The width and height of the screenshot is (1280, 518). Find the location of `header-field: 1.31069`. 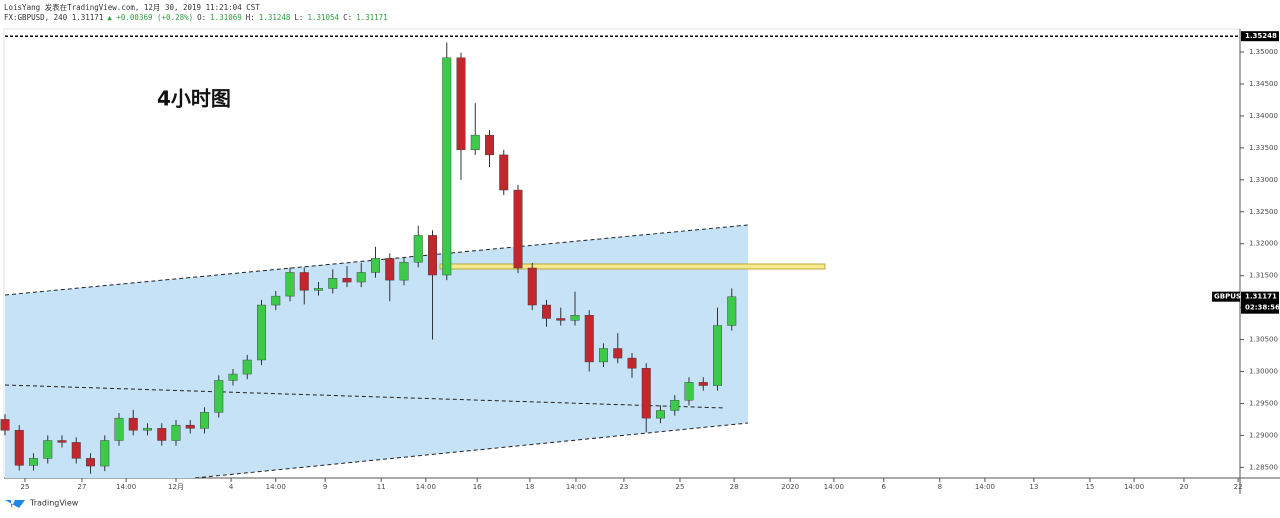

header-field: 1.31069 is located at coordinates (226, 17).